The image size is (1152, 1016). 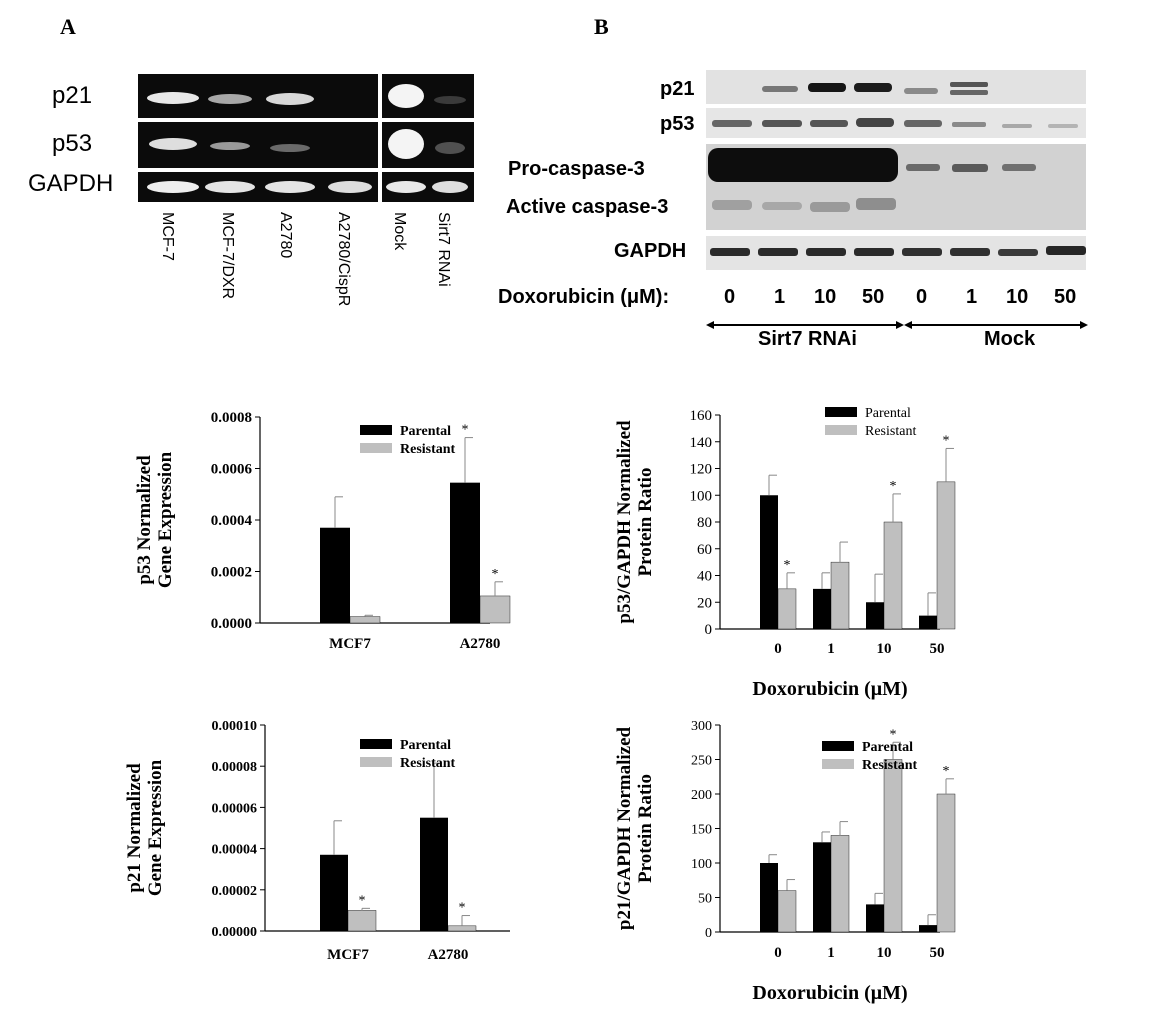 What do you see at coordinates (730, 297) in the screenshot?
I see `dose-label: 0` at bounding box center [730, 297].